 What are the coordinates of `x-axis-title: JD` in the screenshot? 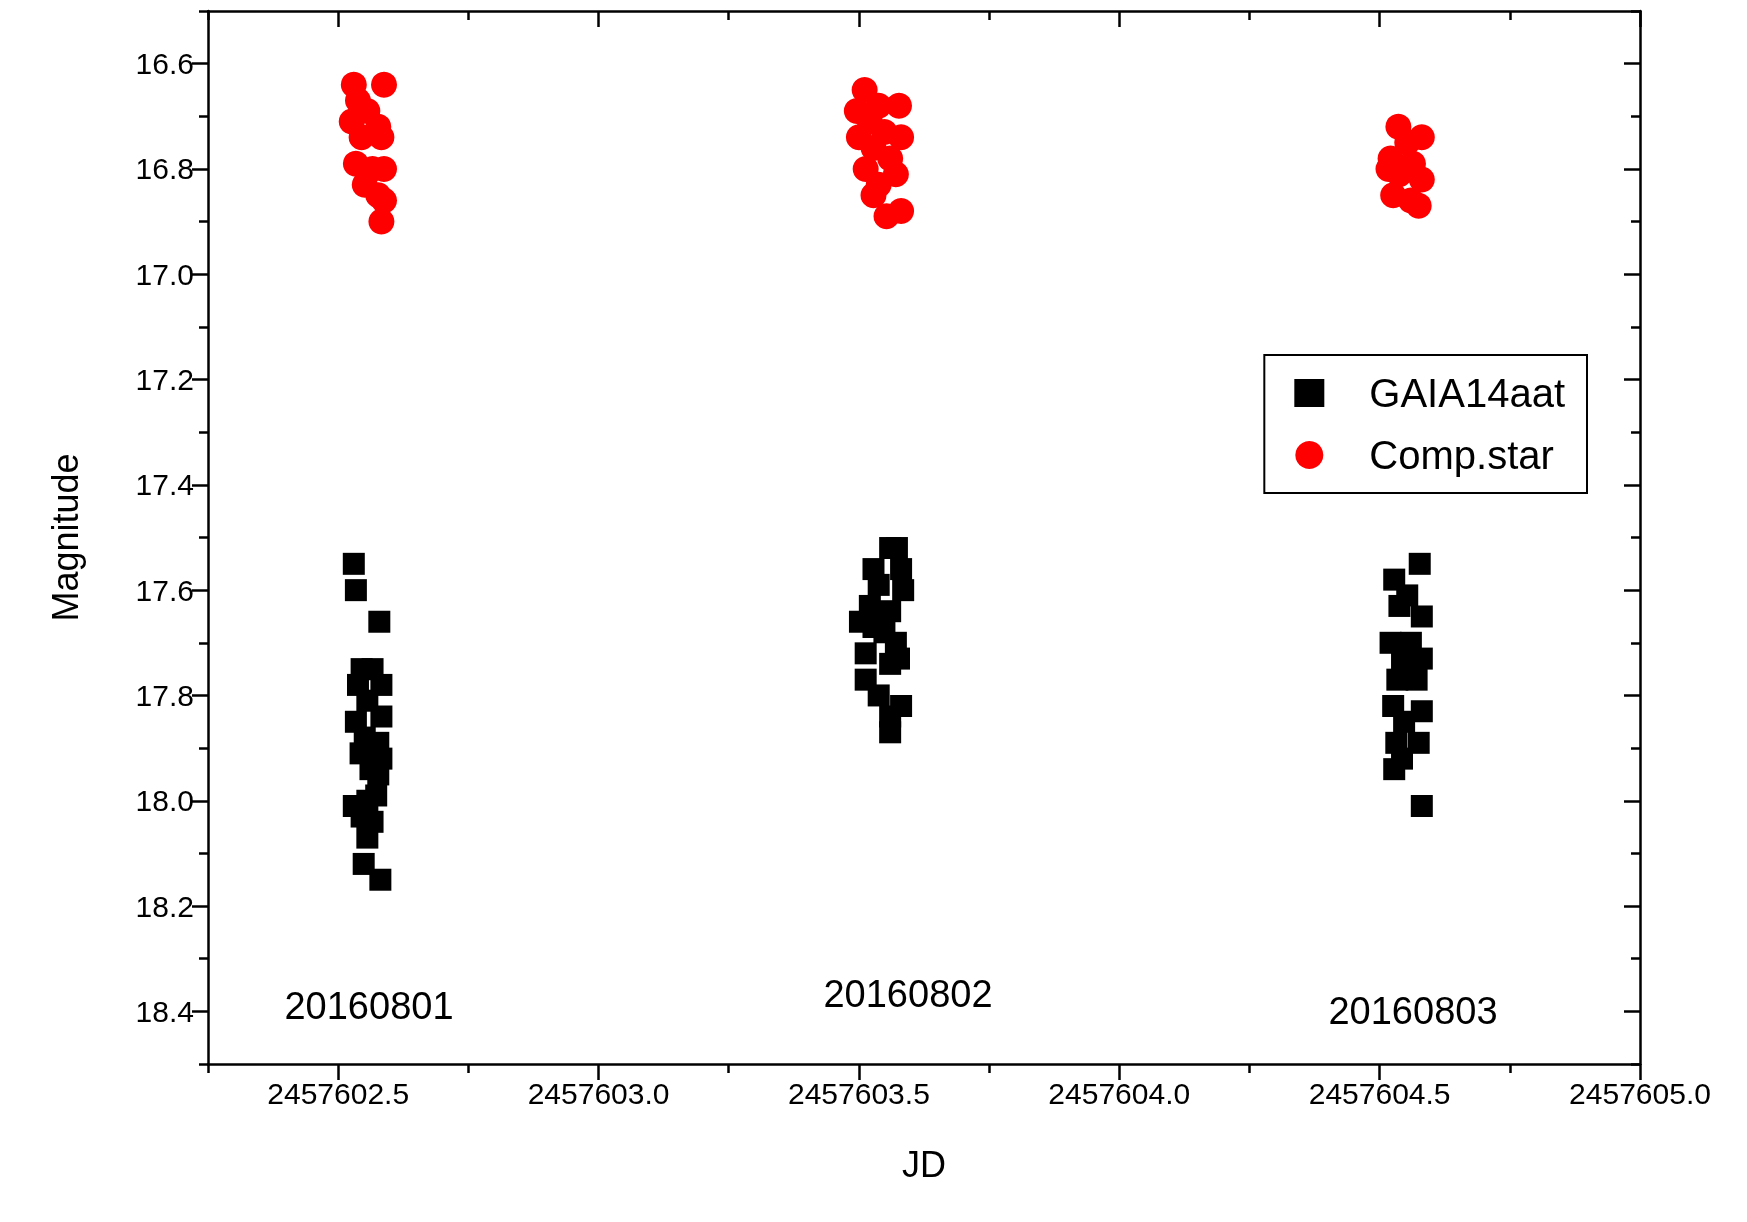 It's located at (924, 1164).